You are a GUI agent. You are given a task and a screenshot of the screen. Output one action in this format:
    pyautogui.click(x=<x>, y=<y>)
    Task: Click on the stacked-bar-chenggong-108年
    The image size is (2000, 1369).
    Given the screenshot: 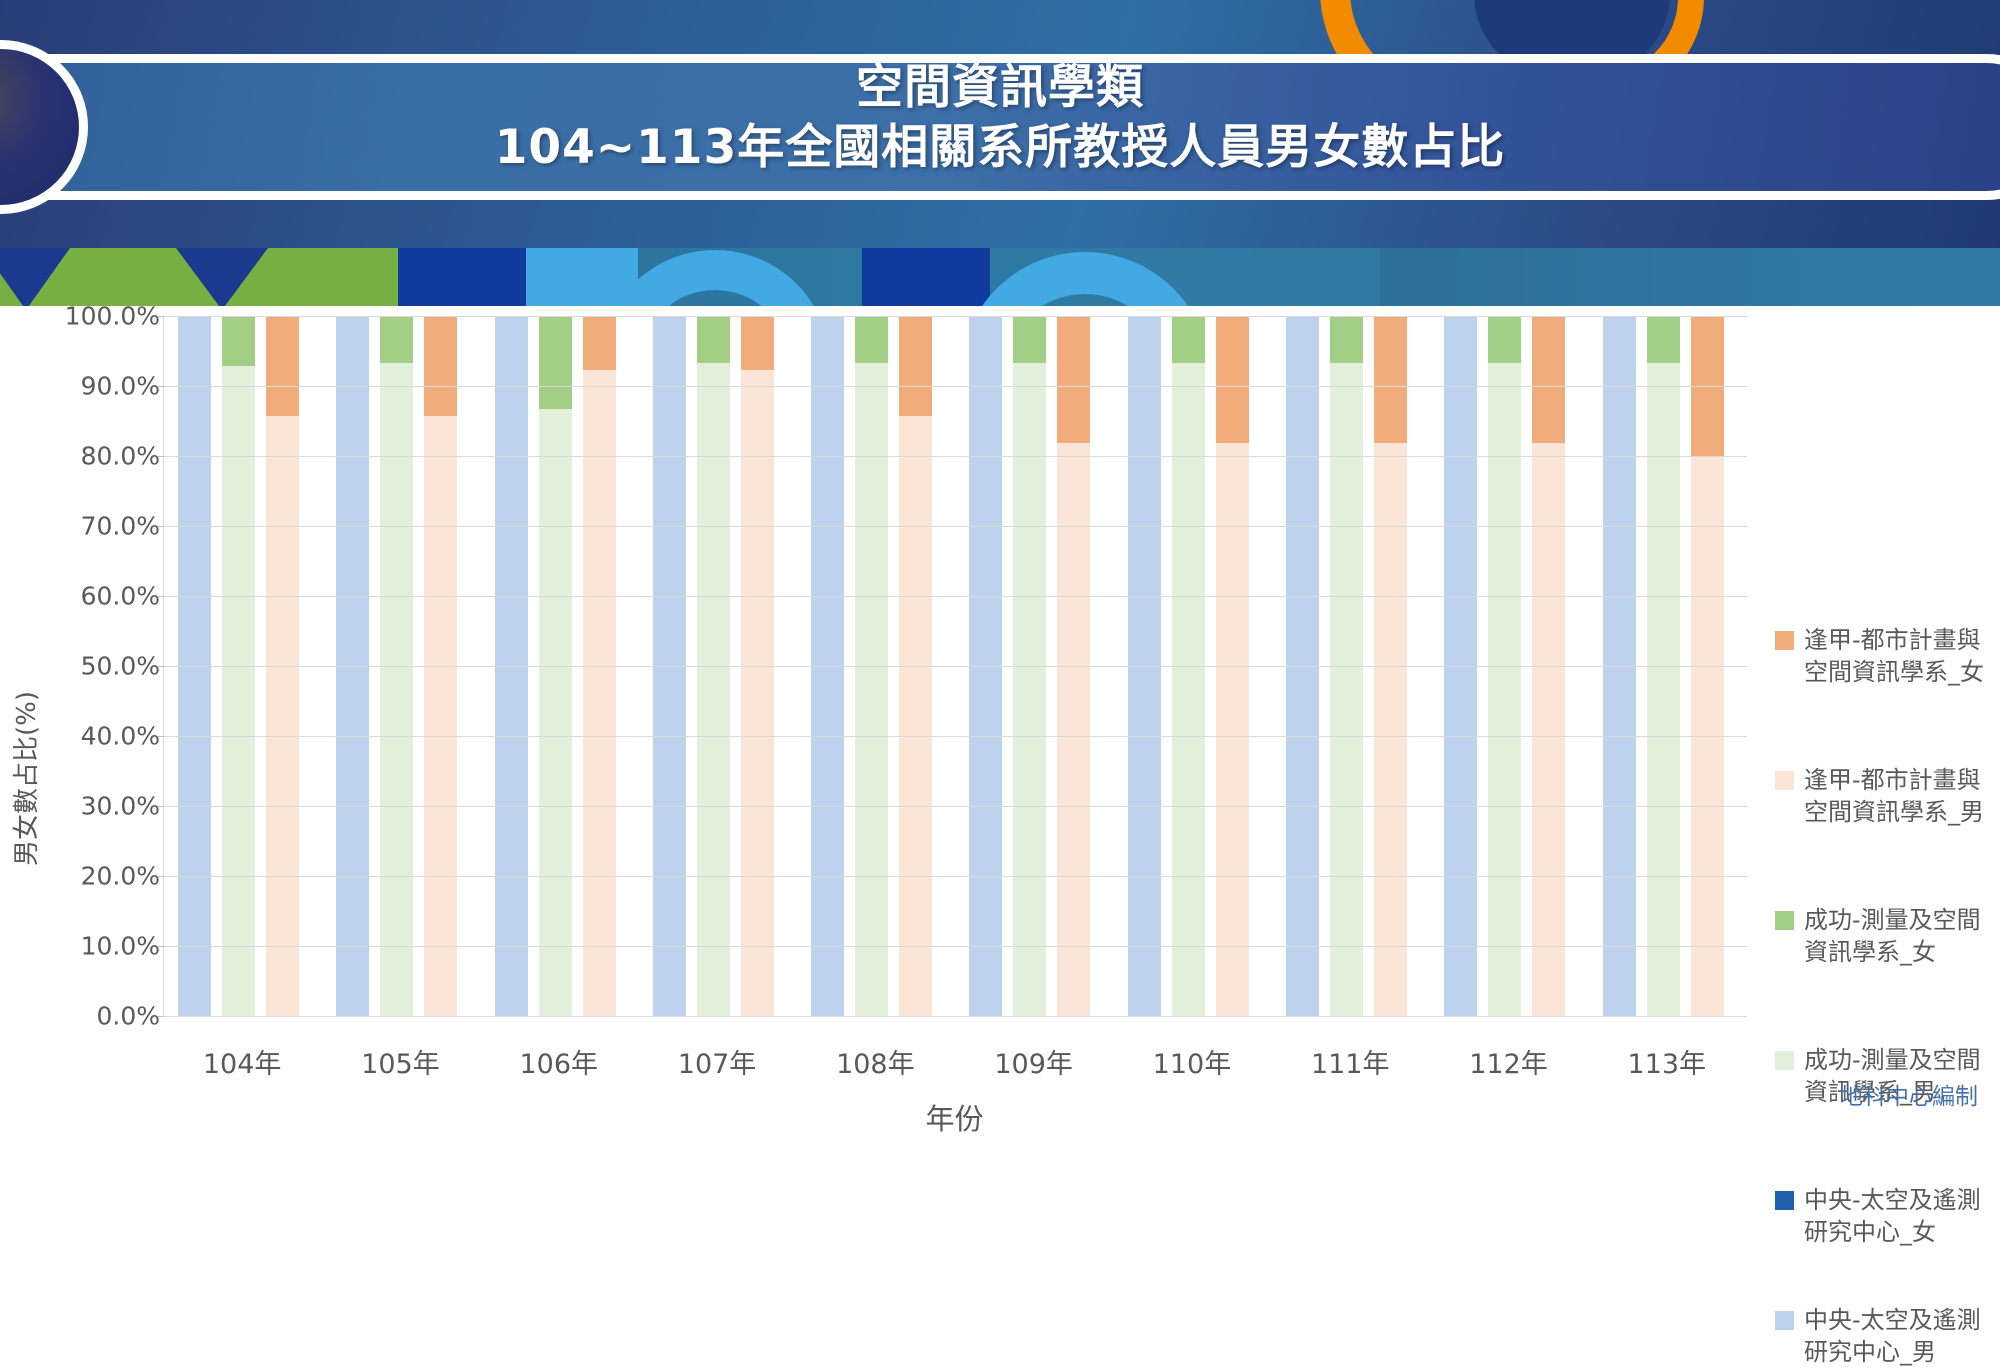 What is the action you would take?
    pyautogui.click(x=872, y=666)
    